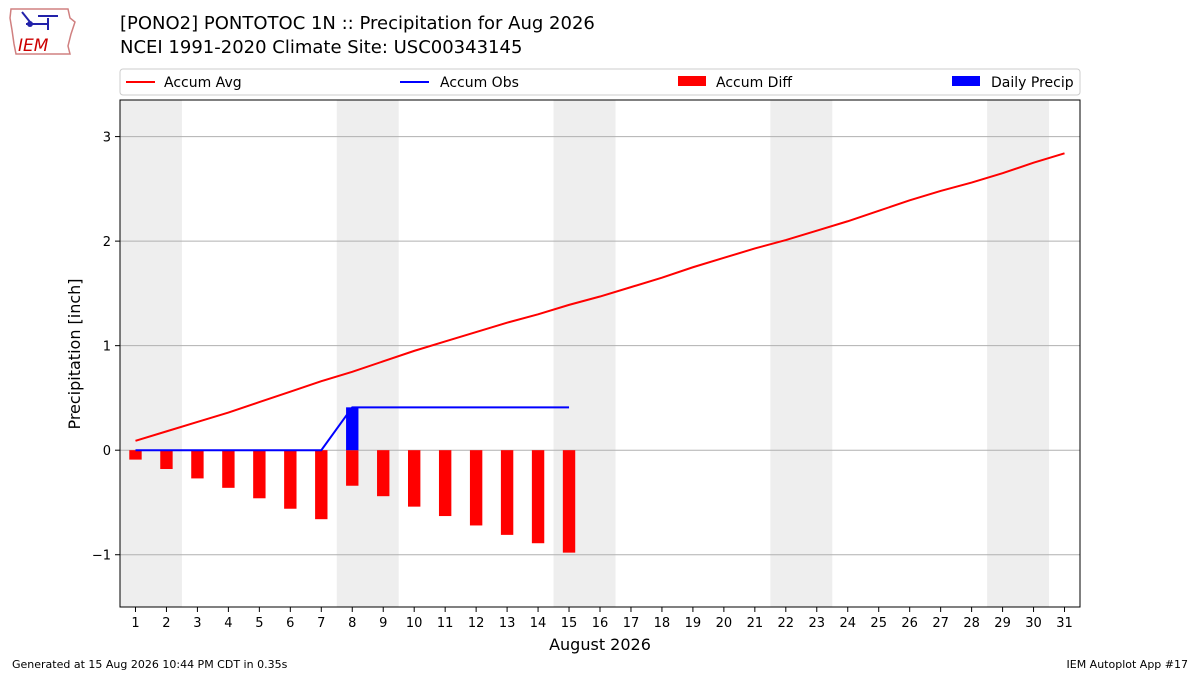  I want to click on y-tick-label: 3, so click(107, 138).